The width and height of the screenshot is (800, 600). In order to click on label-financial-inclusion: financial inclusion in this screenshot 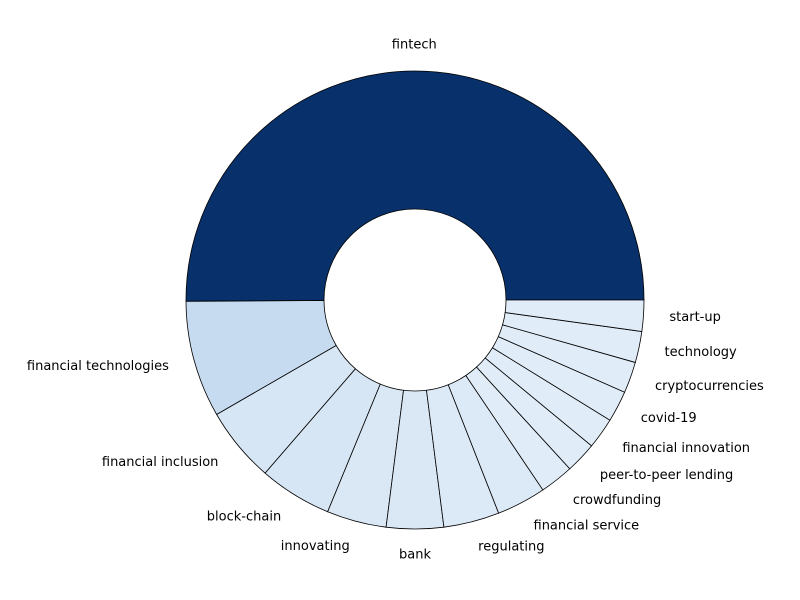, I will do `click(160, 462)`.